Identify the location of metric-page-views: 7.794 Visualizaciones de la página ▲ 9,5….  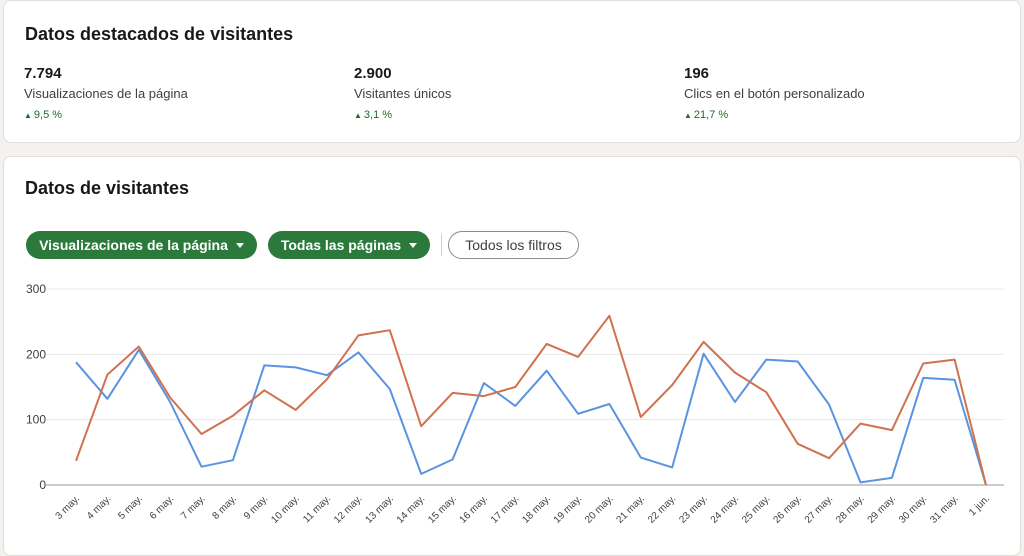
(106, 93).